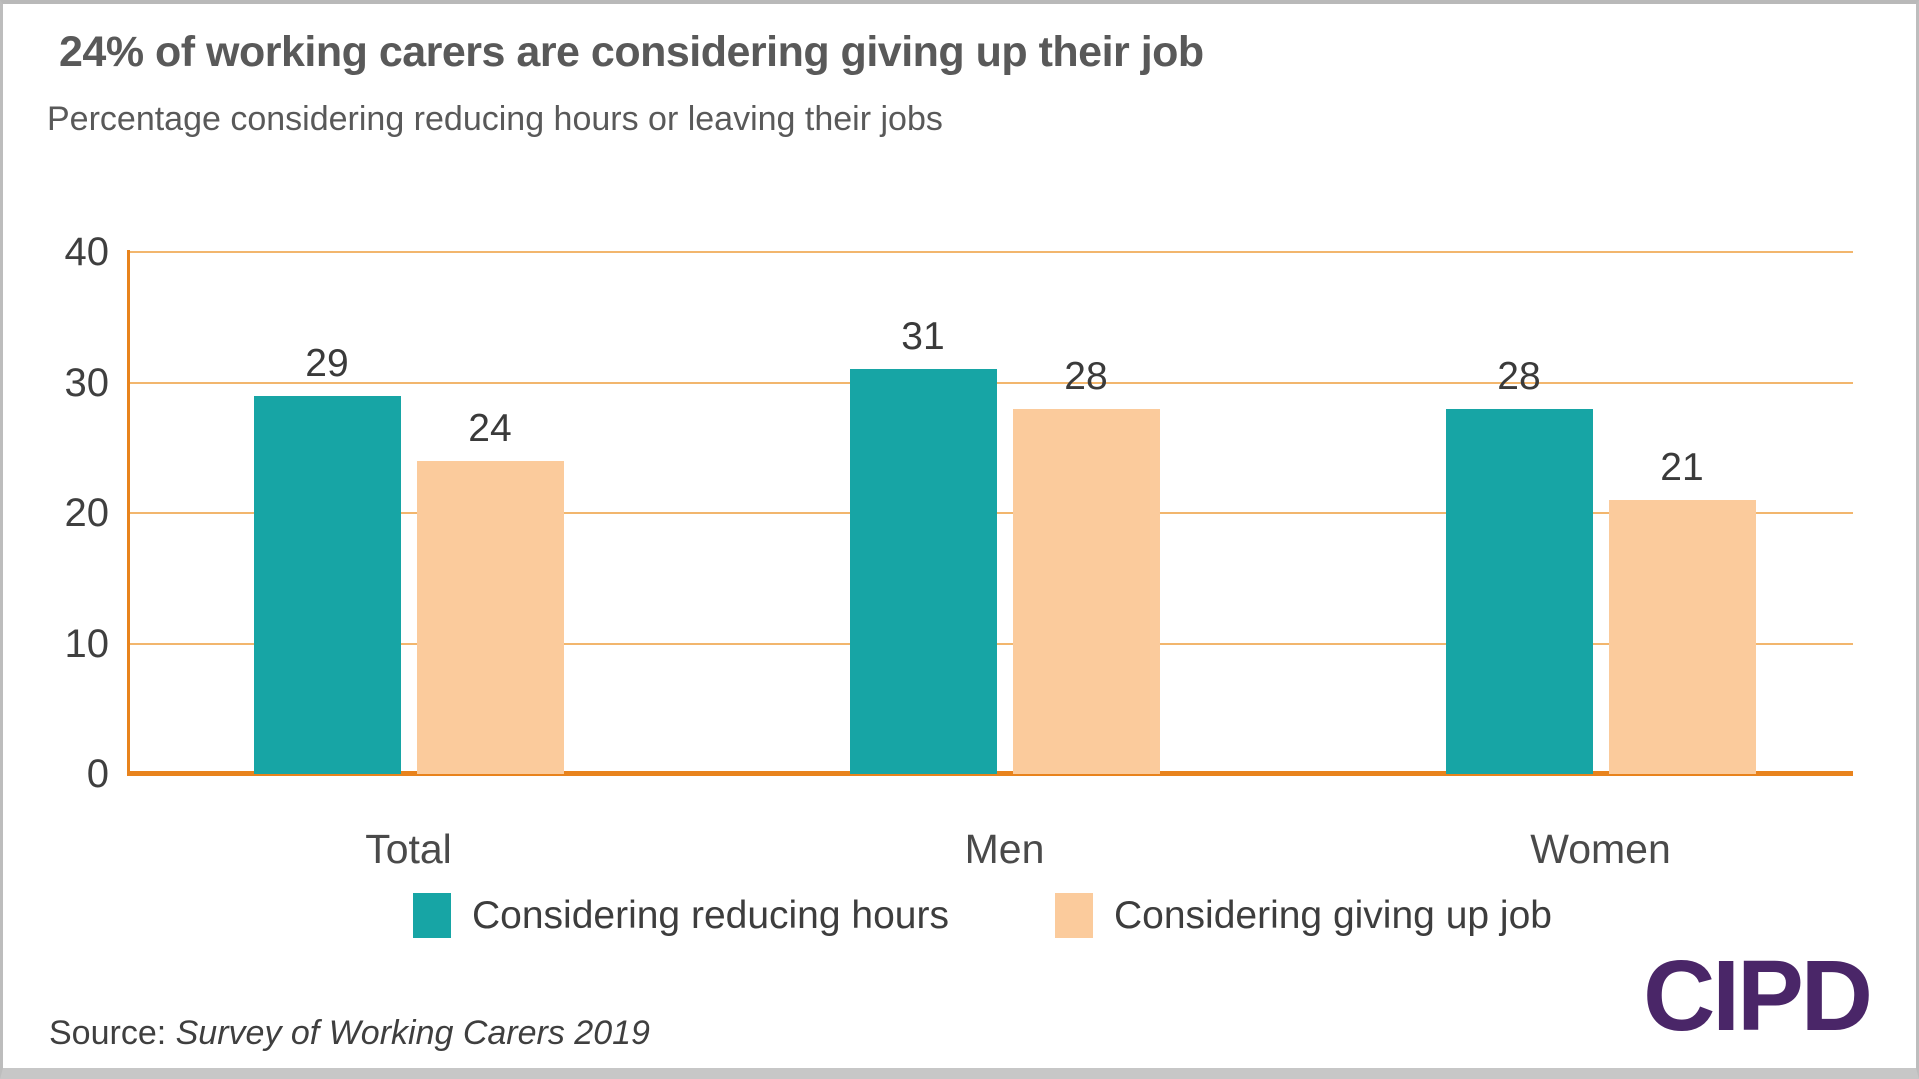 The width and height of the screenshot is (1919, 1079). I want to click on bar-total-series2, so click(490, 617).